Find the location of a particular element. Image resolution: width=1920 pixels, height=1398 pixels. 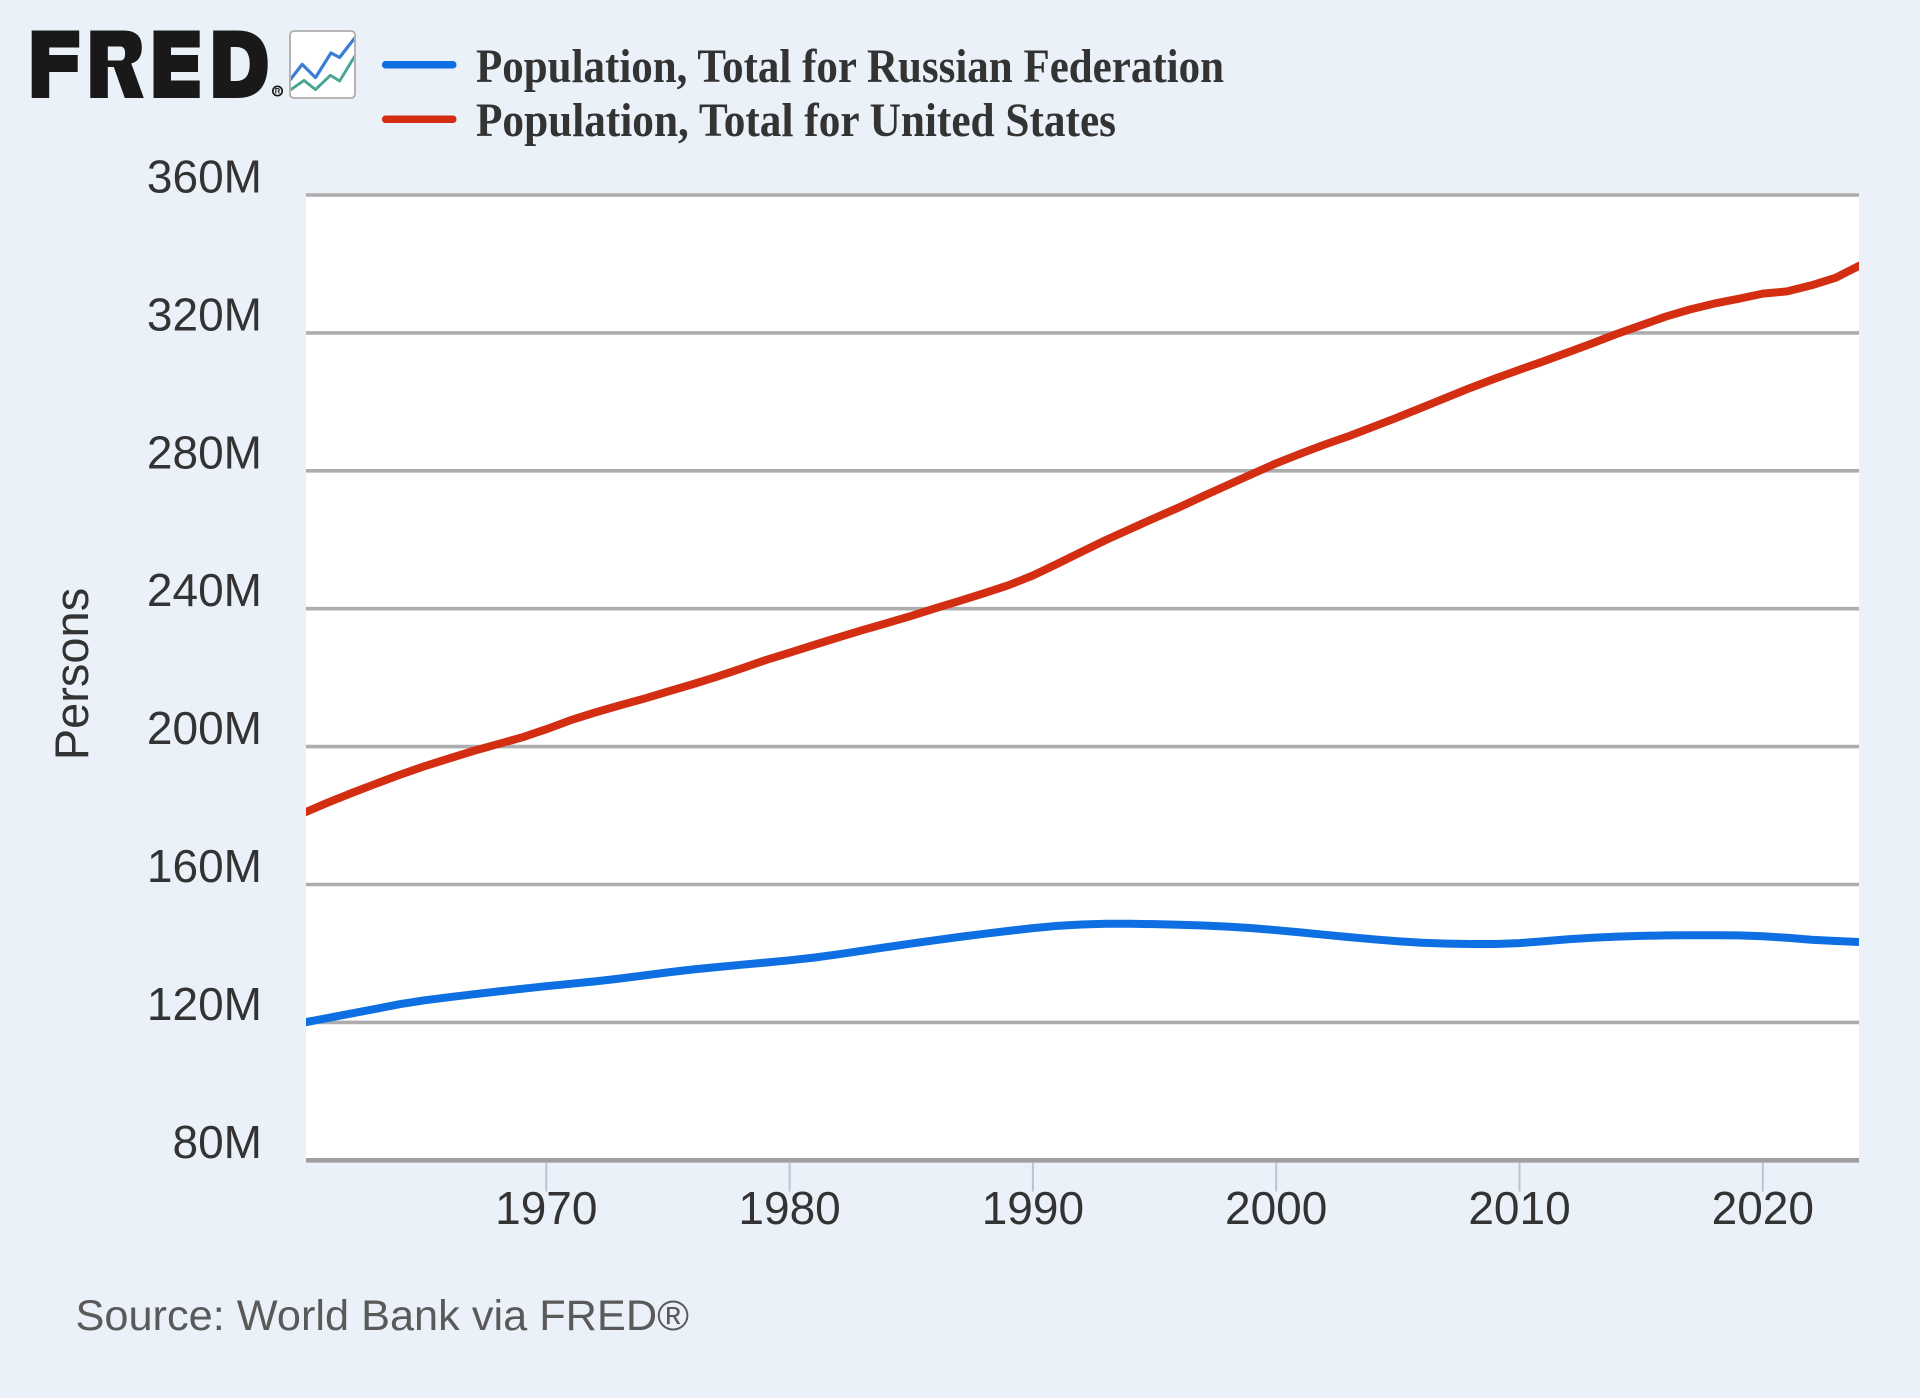

svg-text: 1970 is located at coordinates (546, 1208).